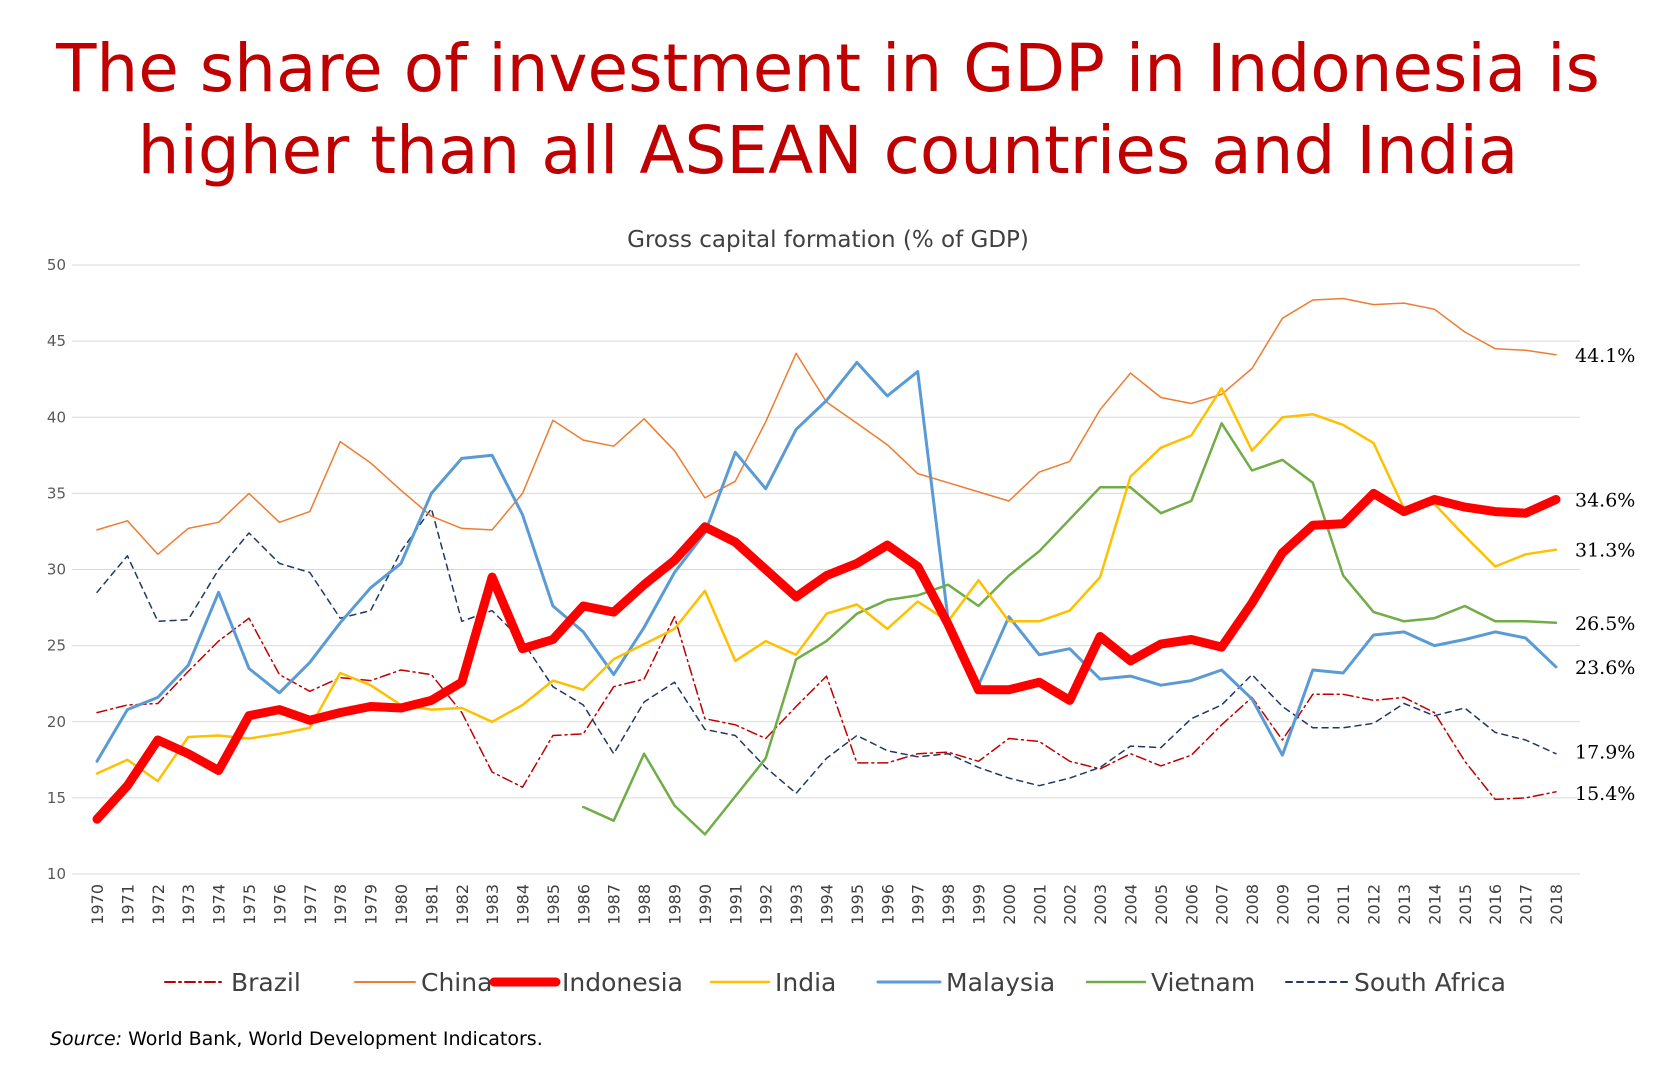 The image size is (1656, 1068). Describe the element at coordinates (1465, 904) in the screenshot. I see `x-tick-label: 2015` at that location.